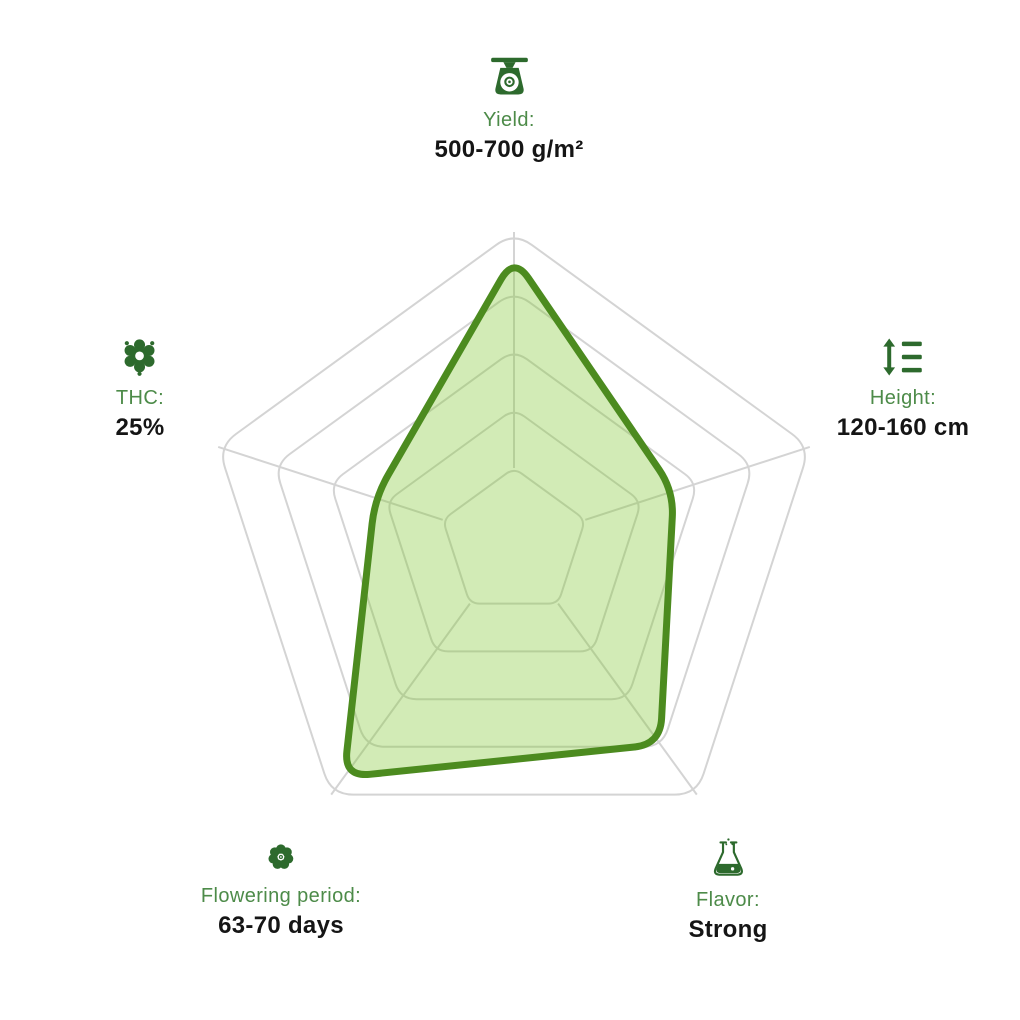 This screenshot has width=1020, height=1020. I want to click on axis-height-label: Height:, so click(903, 398).